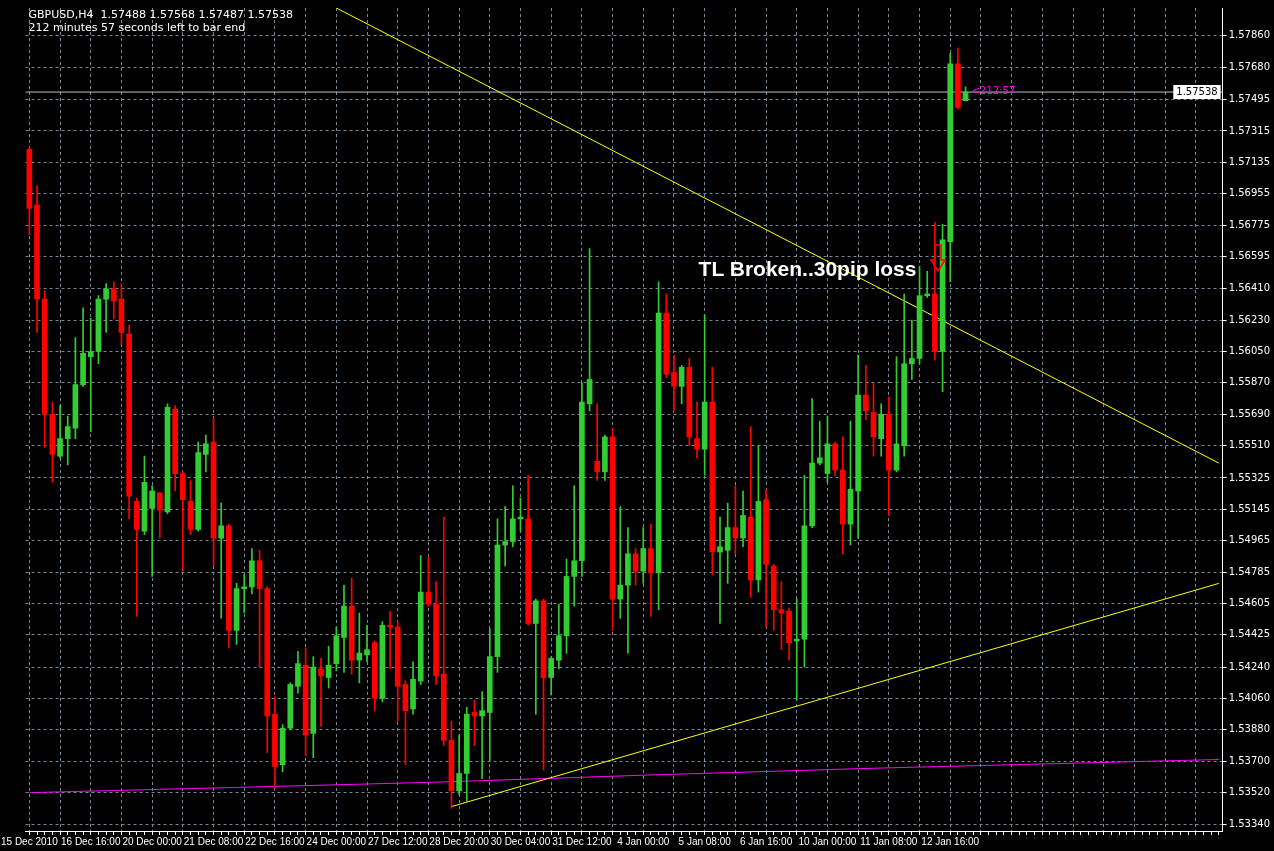 The width and height of the screenshot is (1274, 851). Describe the element at coordinates (397, 841) in the screenshot. I see `x-tick-label: 27 Dec 12:00` at that location.